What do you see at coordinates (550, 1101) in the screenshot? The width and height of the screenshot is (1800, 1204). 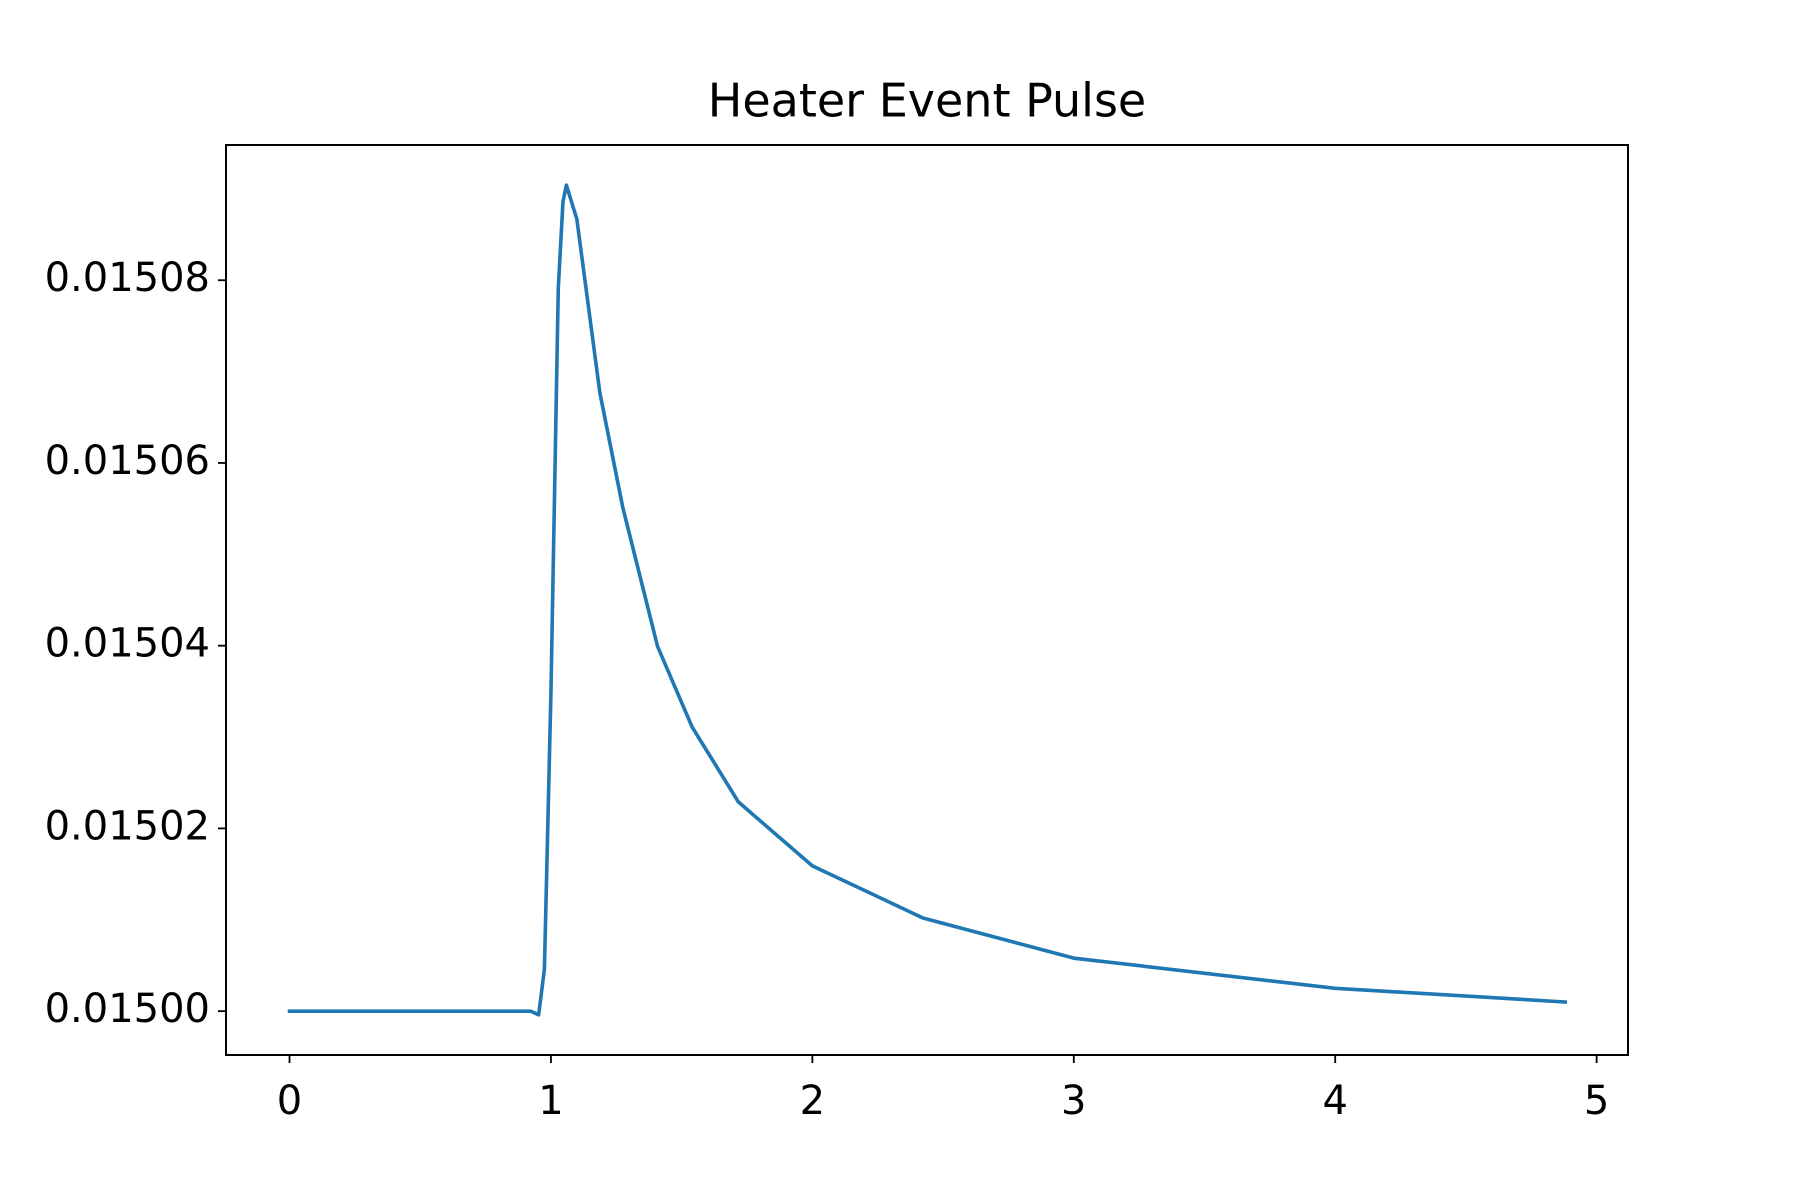 I see `x-tick-label: 1` at bounding box center [550, 1101].